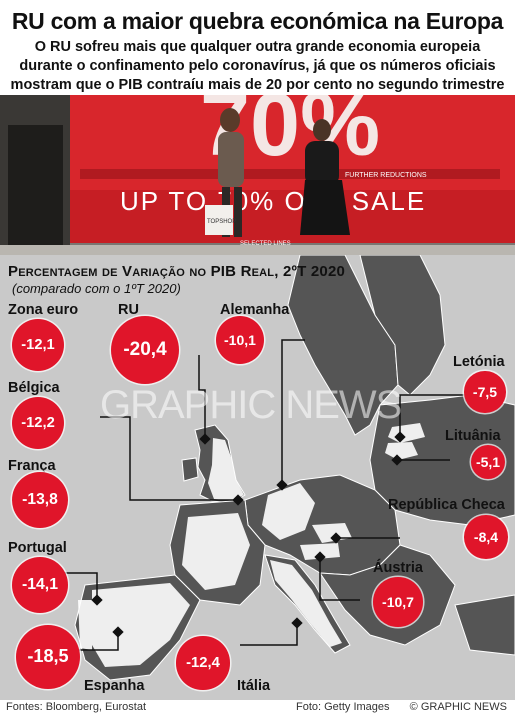 This screenshot has height=717, width=515. I want to click on bubble-1: -12,1, so click(38, 345).